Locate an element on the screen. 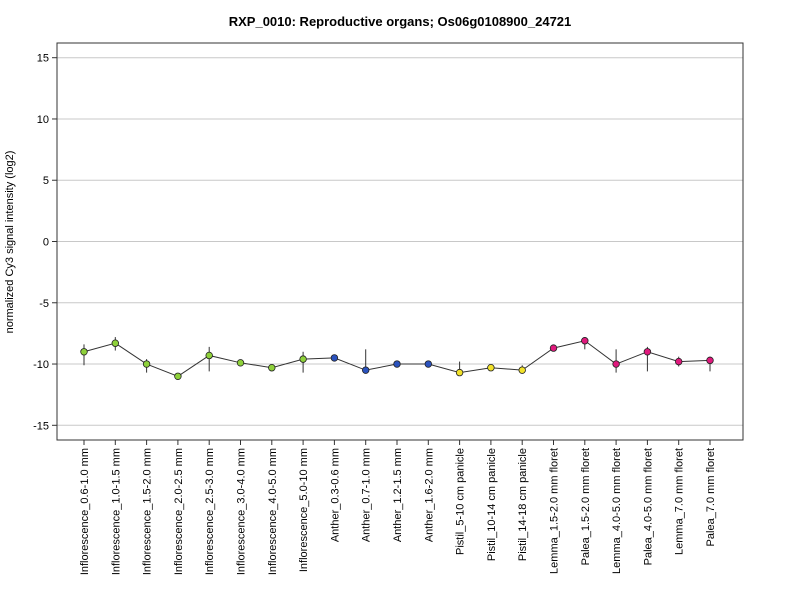  x-tick-label: Pistil_10-14 cm panicle is located at coordinates (492, 504).